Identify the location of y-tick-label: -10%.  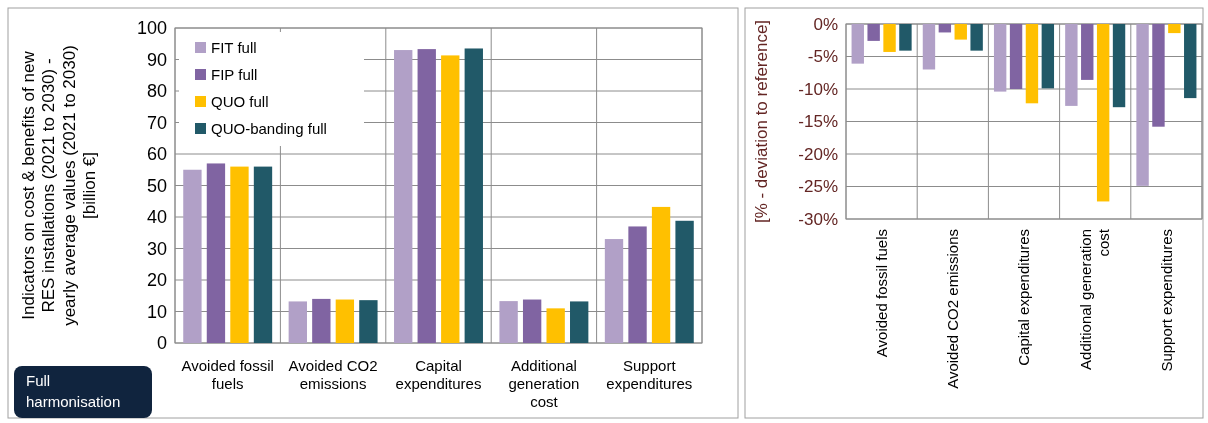
(818, 89).